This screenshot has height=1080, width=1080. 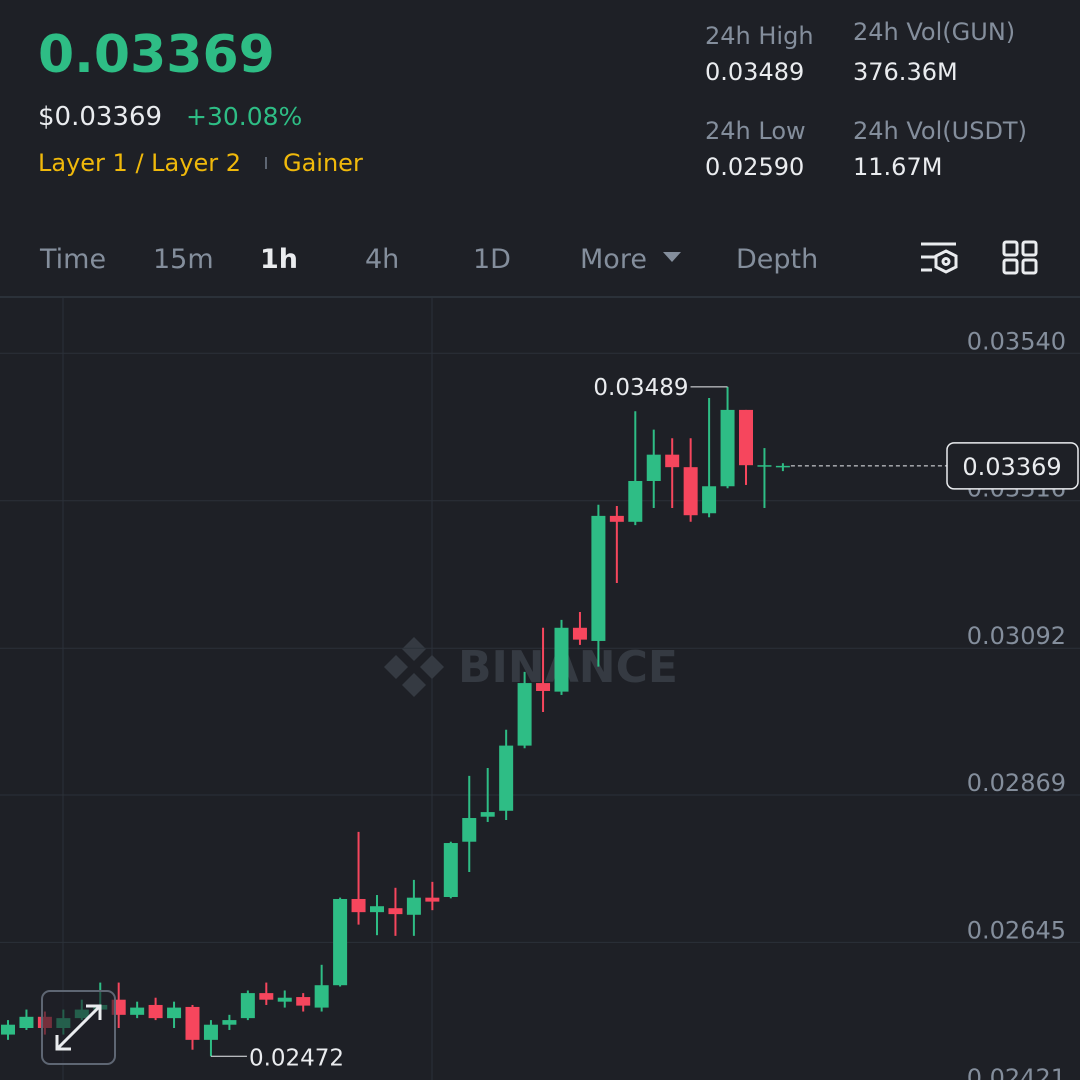 I want to click on layout-icon, so click(x=1020, y=257).